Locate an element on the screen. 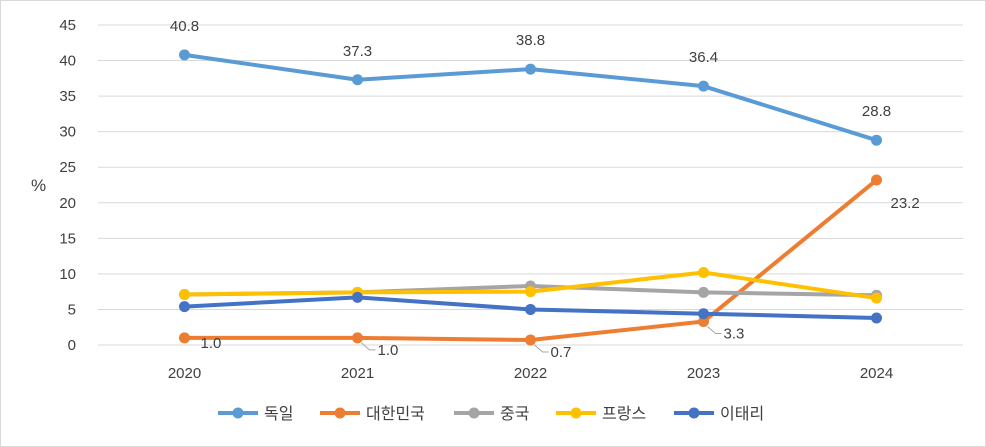  legend-entry: 중국 is located at coordinates (491, 414).